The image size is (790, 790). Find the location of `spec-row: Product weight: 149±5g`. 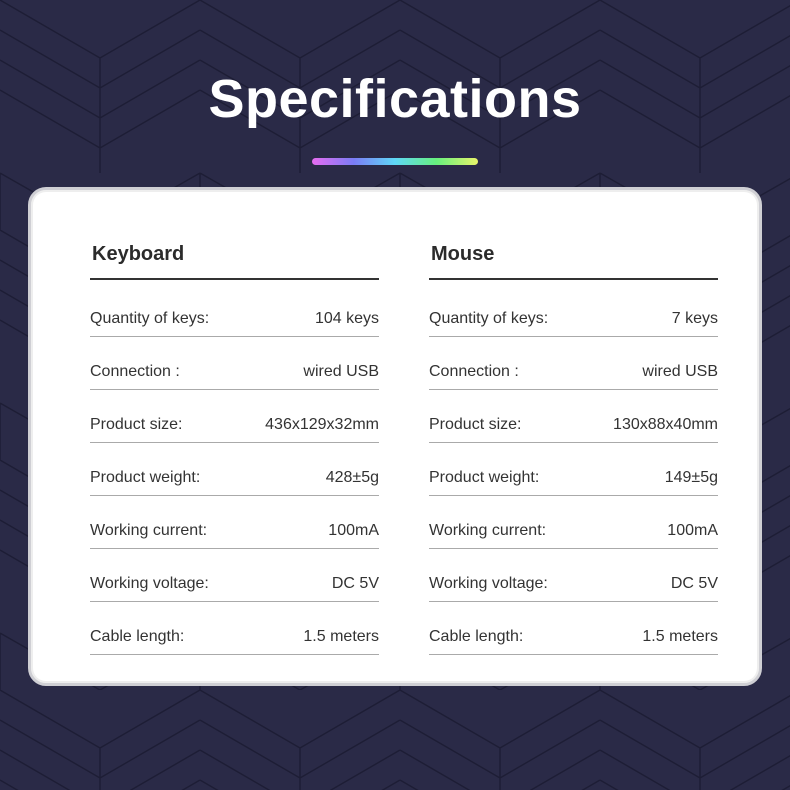

spec-row: Product weight: 149±5g is located at coordinates (573, 482).